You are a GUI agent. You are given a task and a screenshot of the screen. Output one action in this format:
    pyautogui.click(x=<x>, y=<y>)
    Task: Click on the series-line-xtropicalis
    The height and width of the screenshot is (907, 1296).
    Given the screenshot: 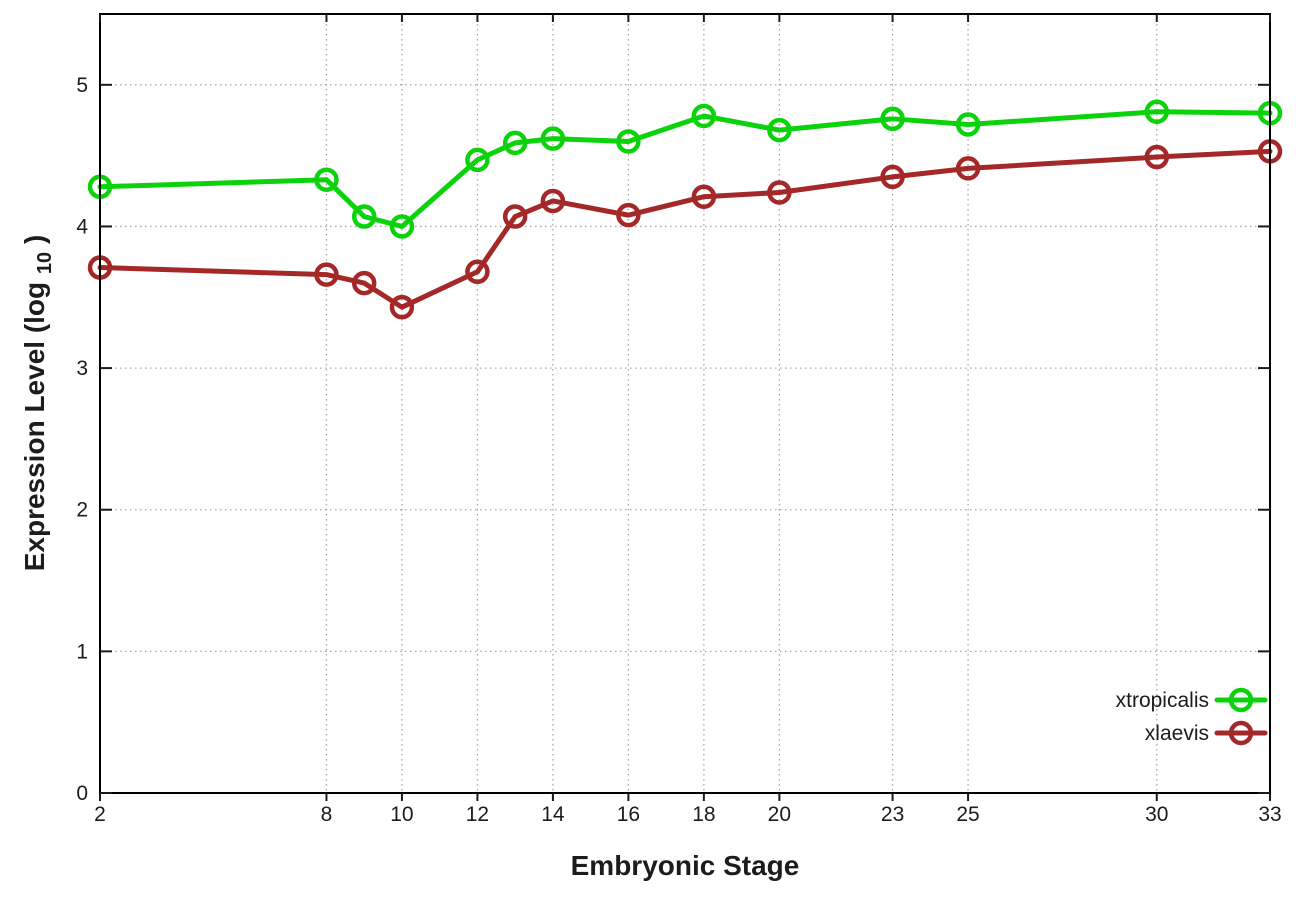 What is the action you would take?
    pyautogui.click(x=685, y=169)
    